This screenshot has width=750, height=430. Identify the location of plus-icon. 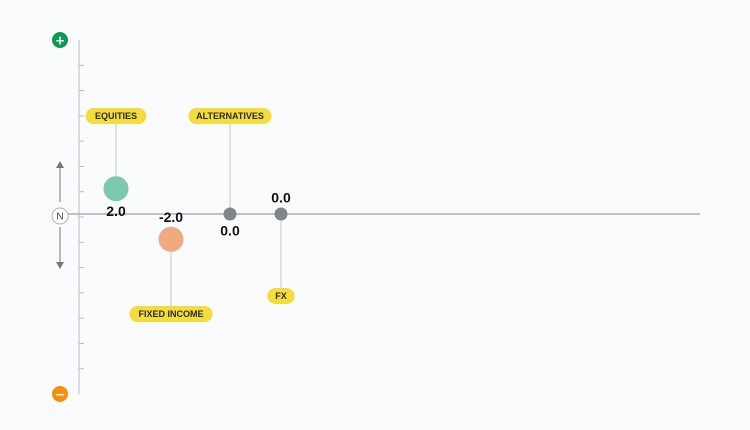
(60, 40).